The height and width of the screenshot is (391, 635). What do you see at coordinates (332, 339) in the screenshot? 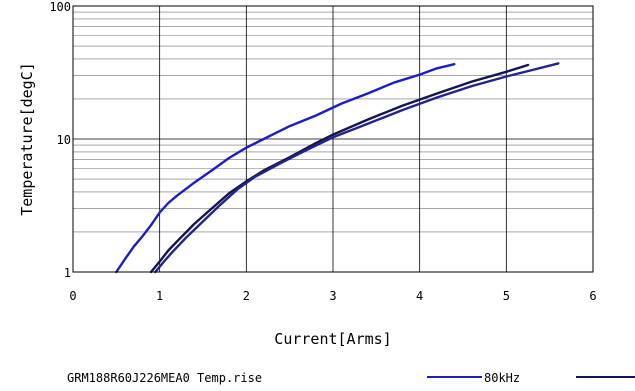
I see `x-axis-title: Current[Arms]` at bounding box center [332, 339].